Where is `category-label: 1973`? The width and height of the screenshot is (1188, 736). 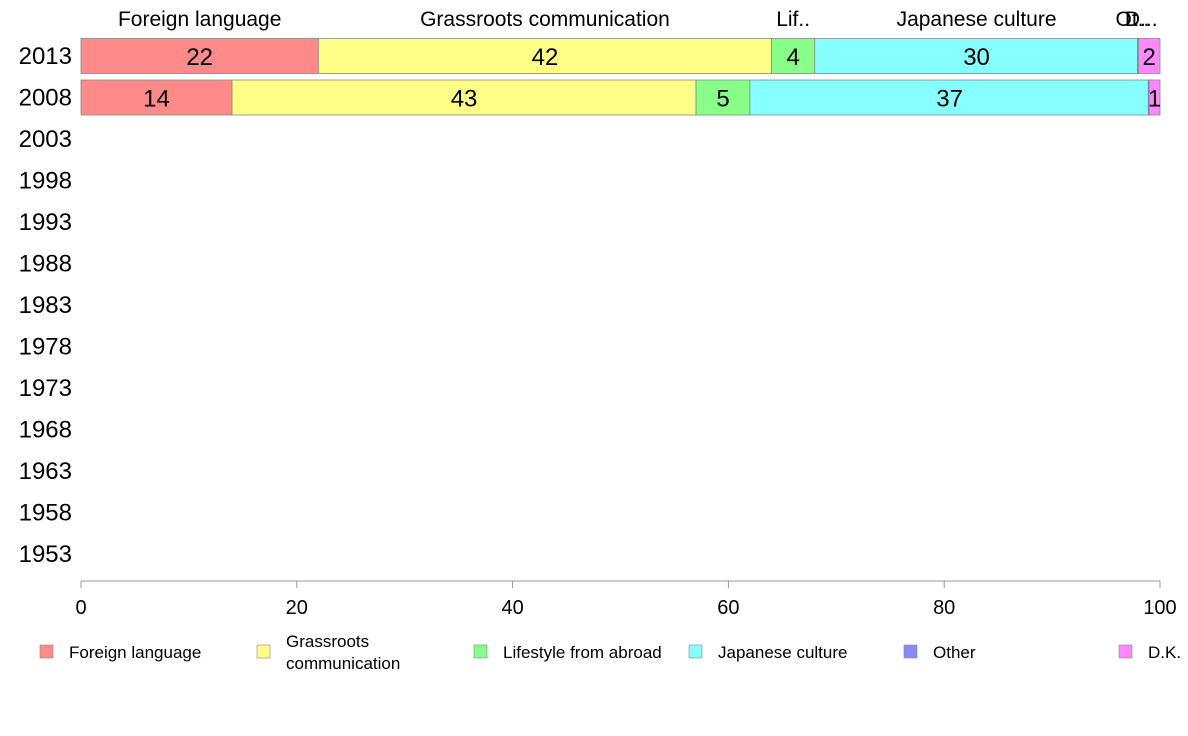
category-label: 1973 is located at coordinates (45, 388).